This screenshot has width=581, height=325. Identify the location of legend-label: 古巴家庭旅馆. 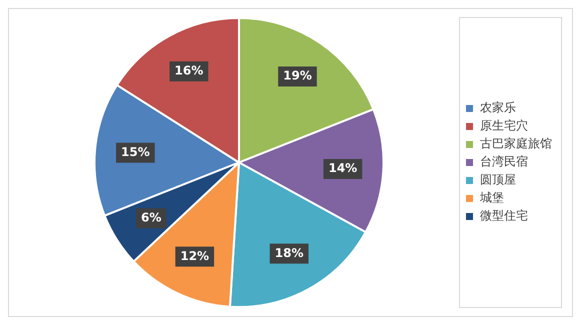
(516, 143).